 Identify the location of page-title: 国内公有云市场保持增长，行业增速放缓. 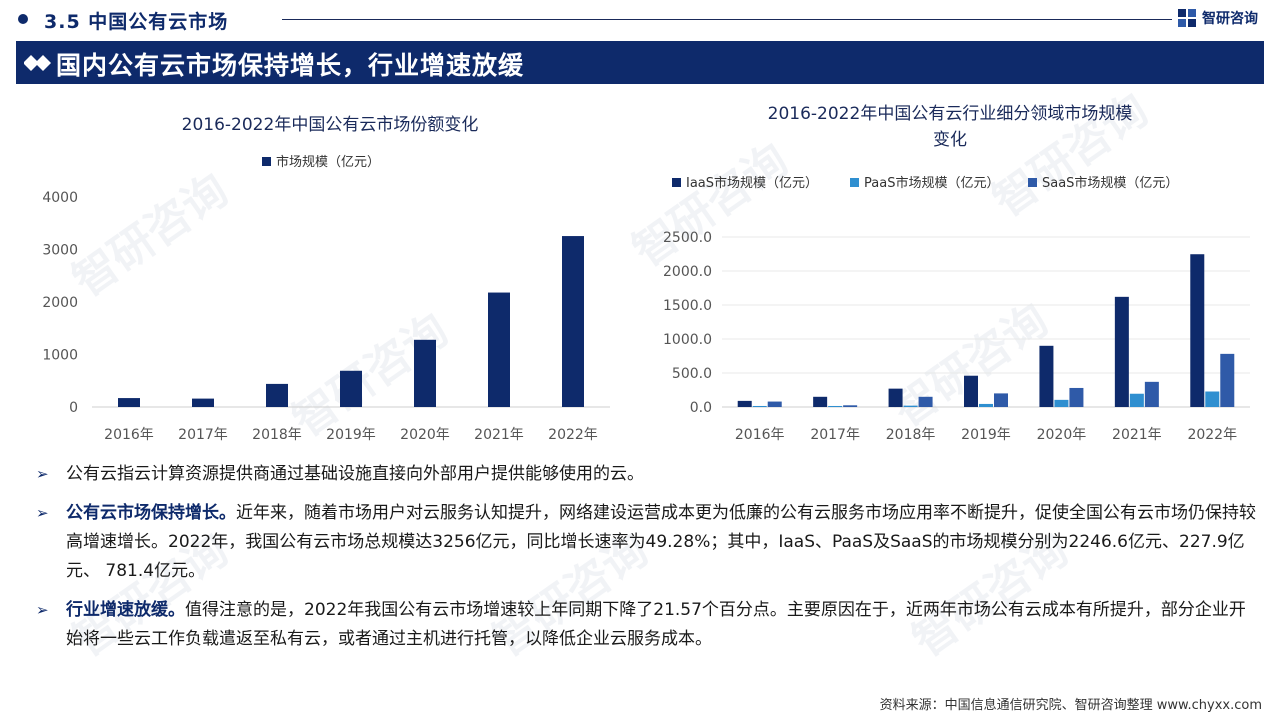
(290, 65).